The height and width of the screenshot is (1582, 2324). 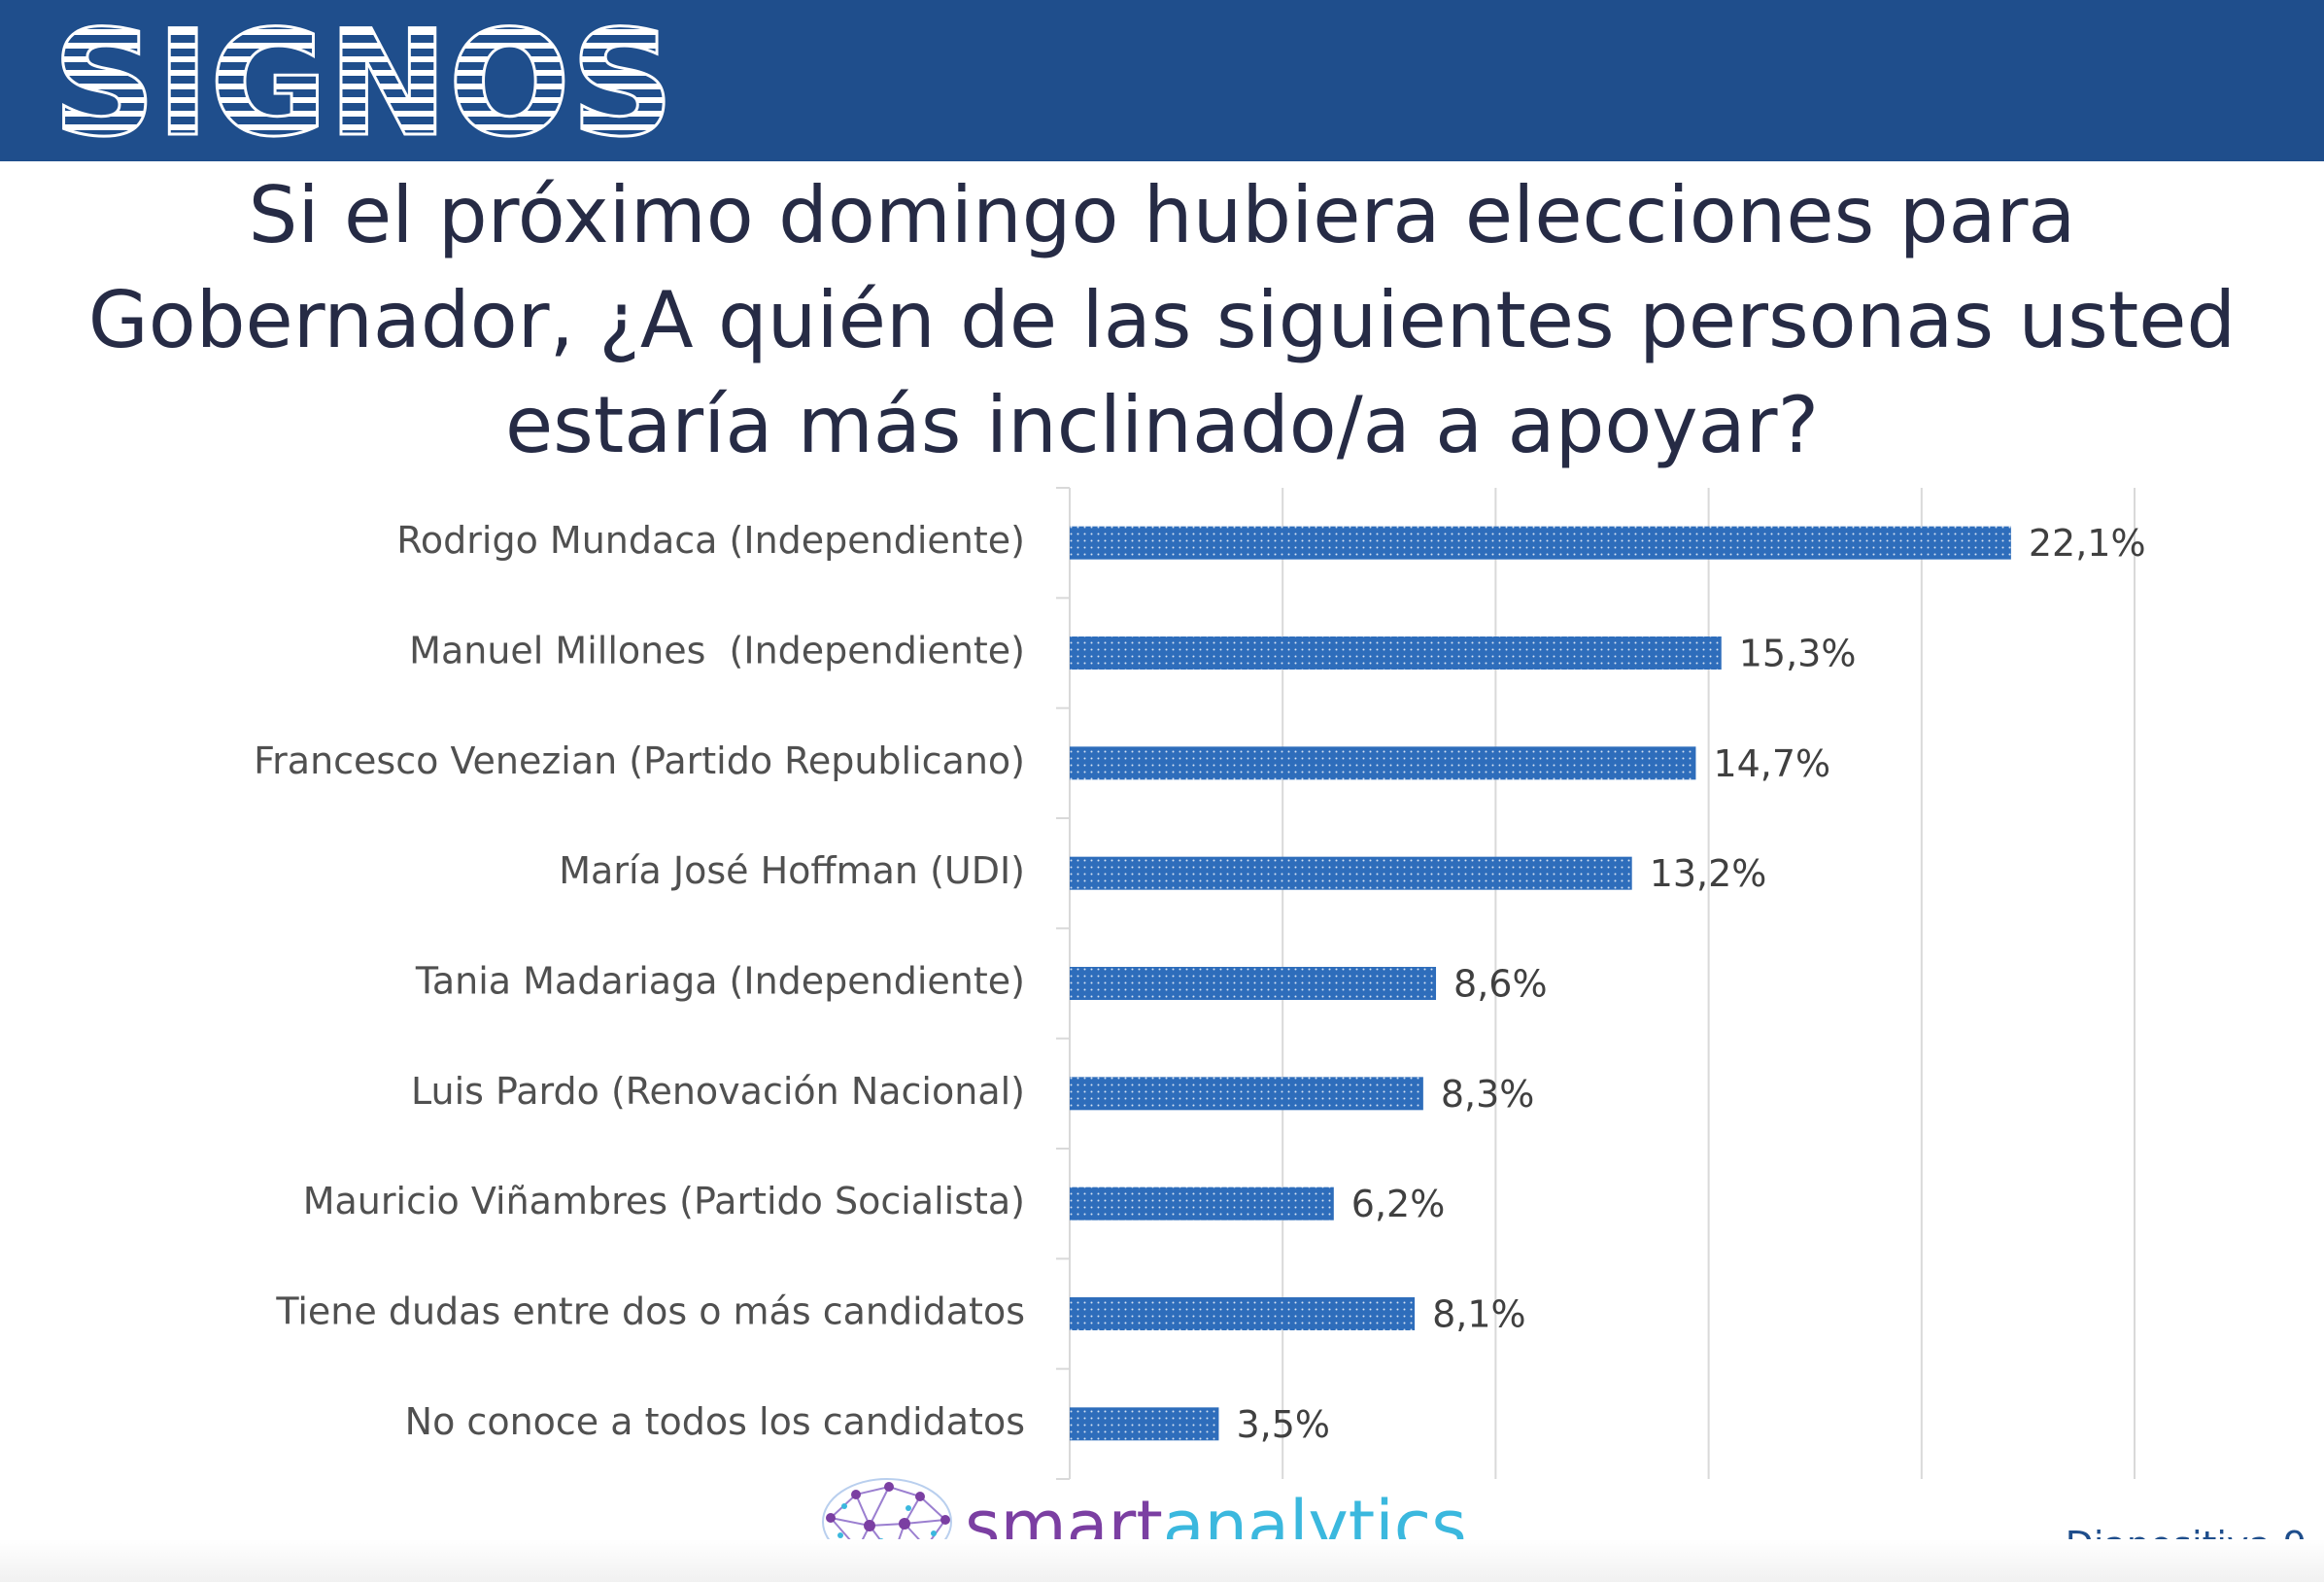 What do you see at coordinates (2087, 543) in the screenshot?
I see `data-label: 22,1%` at bounding box center [2087, 543].